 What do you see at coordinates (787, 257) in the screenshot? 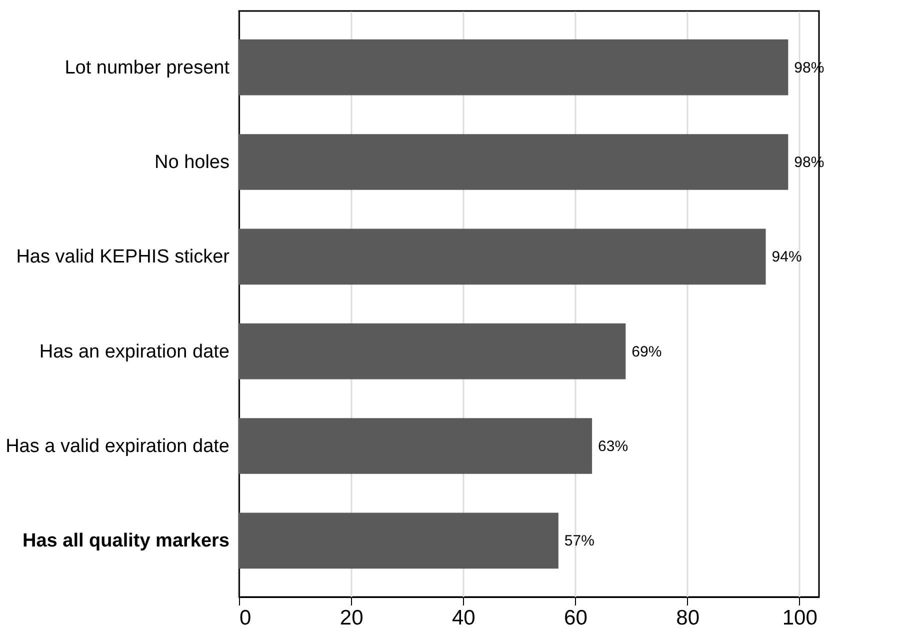
I see `data-label: 94%` at bounding box center [787, 257].